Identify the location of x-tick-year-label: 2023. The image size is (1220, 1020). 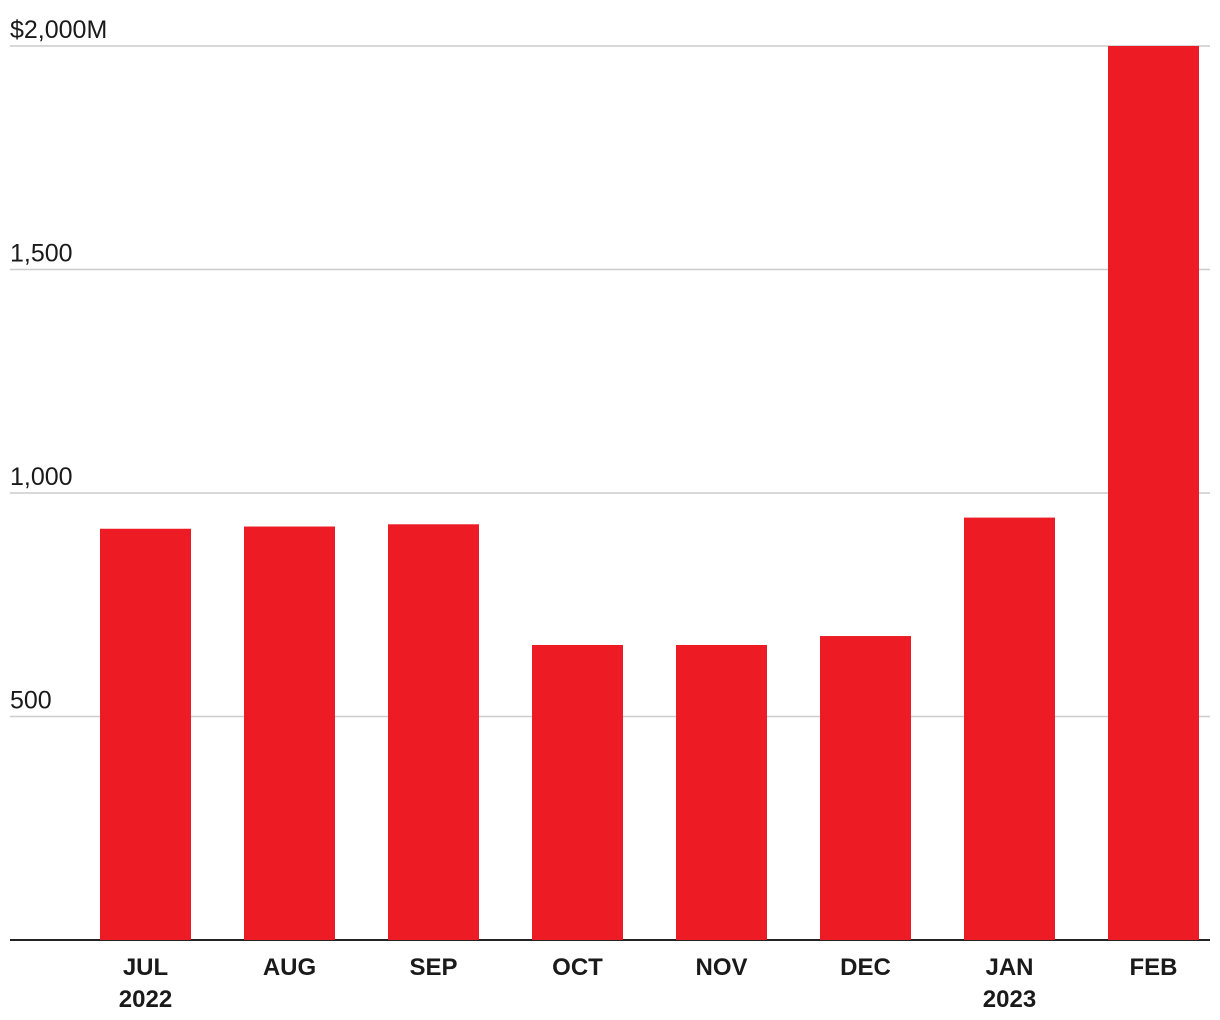
(1009, 999).